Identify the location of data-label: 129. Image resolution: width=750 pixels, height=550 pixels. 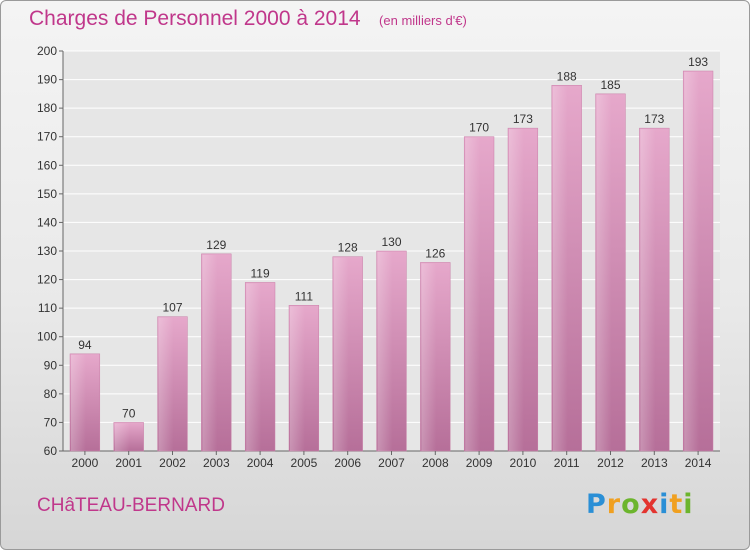
(216, 245).